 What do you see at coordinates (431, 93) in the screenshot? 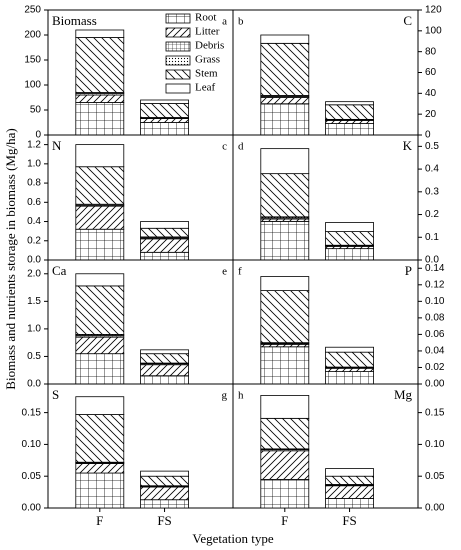
I see `y-tick-label: 40` at bounding box center [431, 93].